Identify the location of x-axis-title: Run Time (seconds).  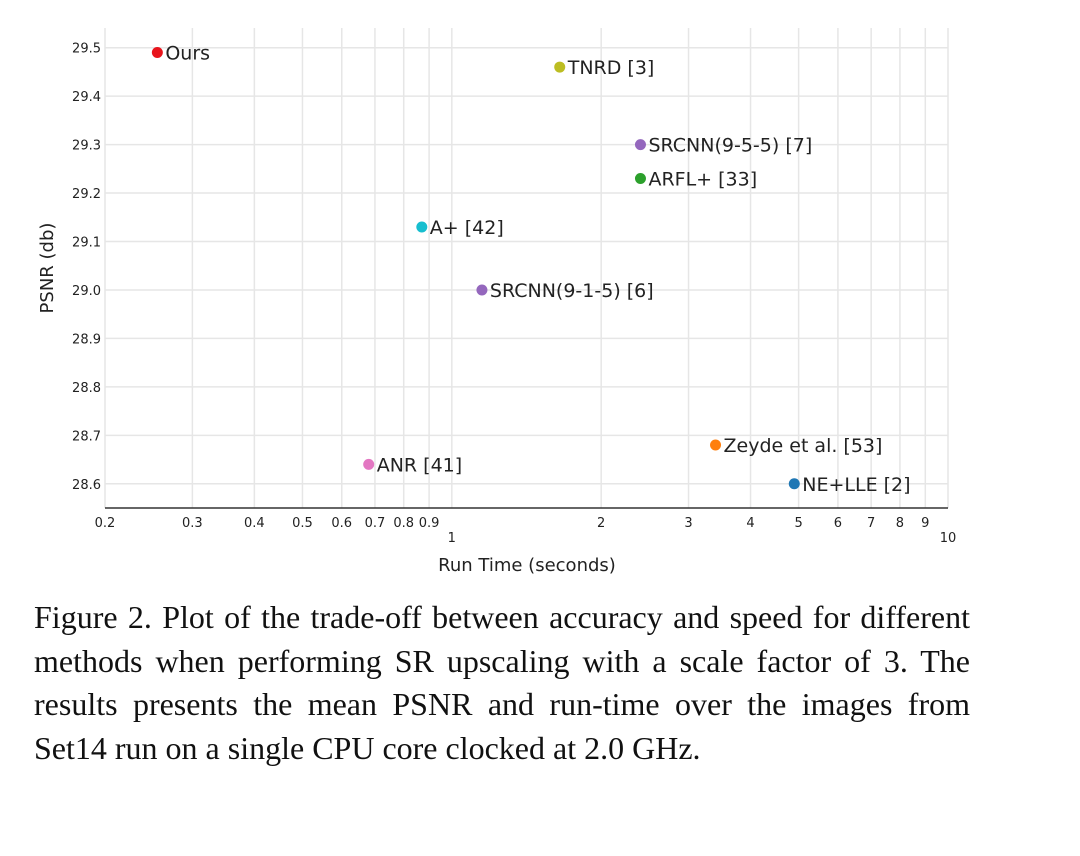
(527, 565).